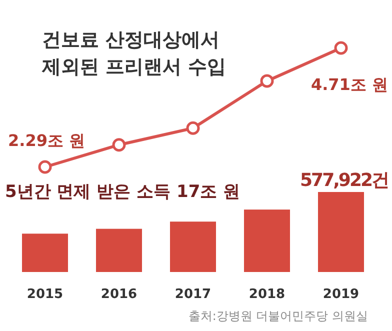 The image size is (392, 331). Describe the element at coordinates (349, 84) in the screenshot. I see `data-label: 4.71조 원` at that location.